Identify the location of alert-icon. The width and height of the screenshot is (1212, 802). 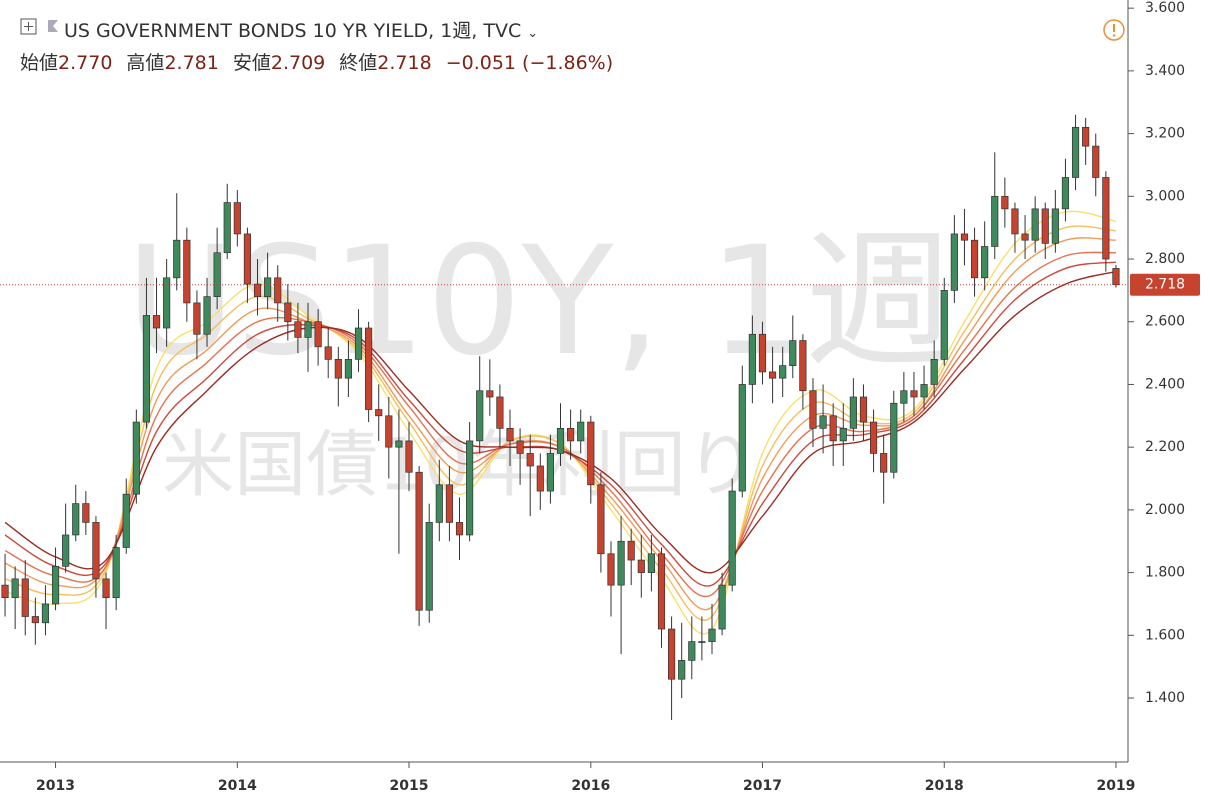
(1115, 31).